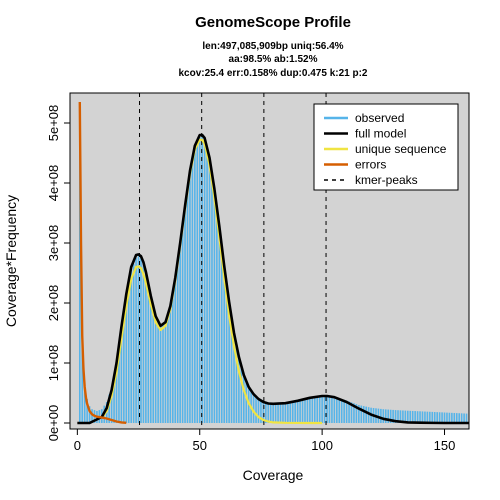 Image resolution: width=500 pixels, height=500 pixels. Describe the element at coordinates (272, 46) in the screenshot. I see `chart-subtitle-line-1: len:497,085,909bp uniq:56.4%` at that location.